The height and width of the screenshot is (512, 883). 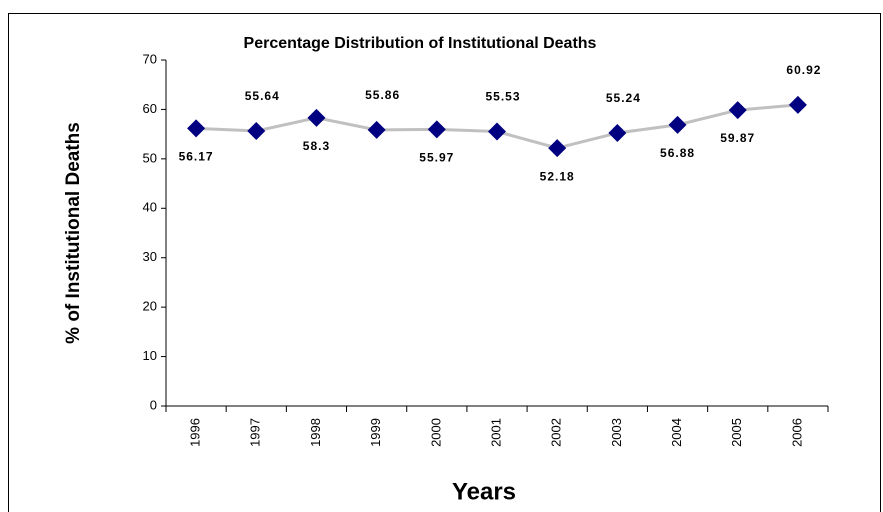 What do you see at coordinates (623, 98) in the screenshot?
I see `data-label: 55.24` at bounding box center [623, 98].